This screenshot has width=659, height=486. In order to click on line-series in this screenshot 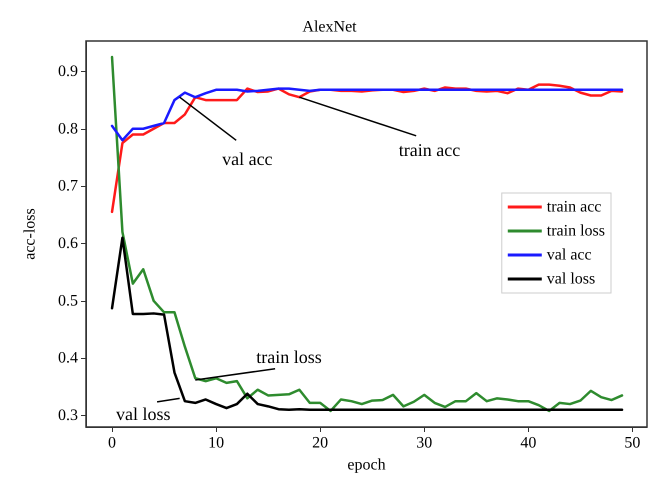, I will do `click(367, 114)`.